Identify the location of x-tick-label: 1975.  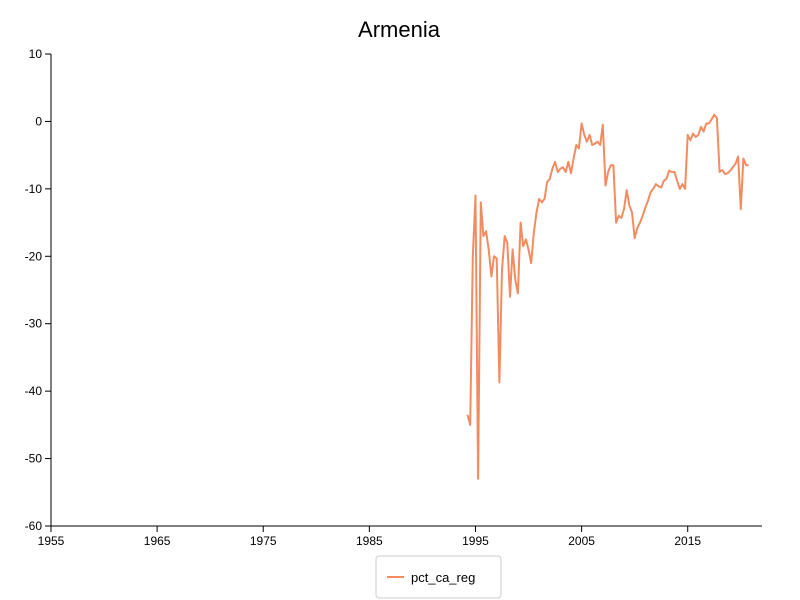
(263, 541).